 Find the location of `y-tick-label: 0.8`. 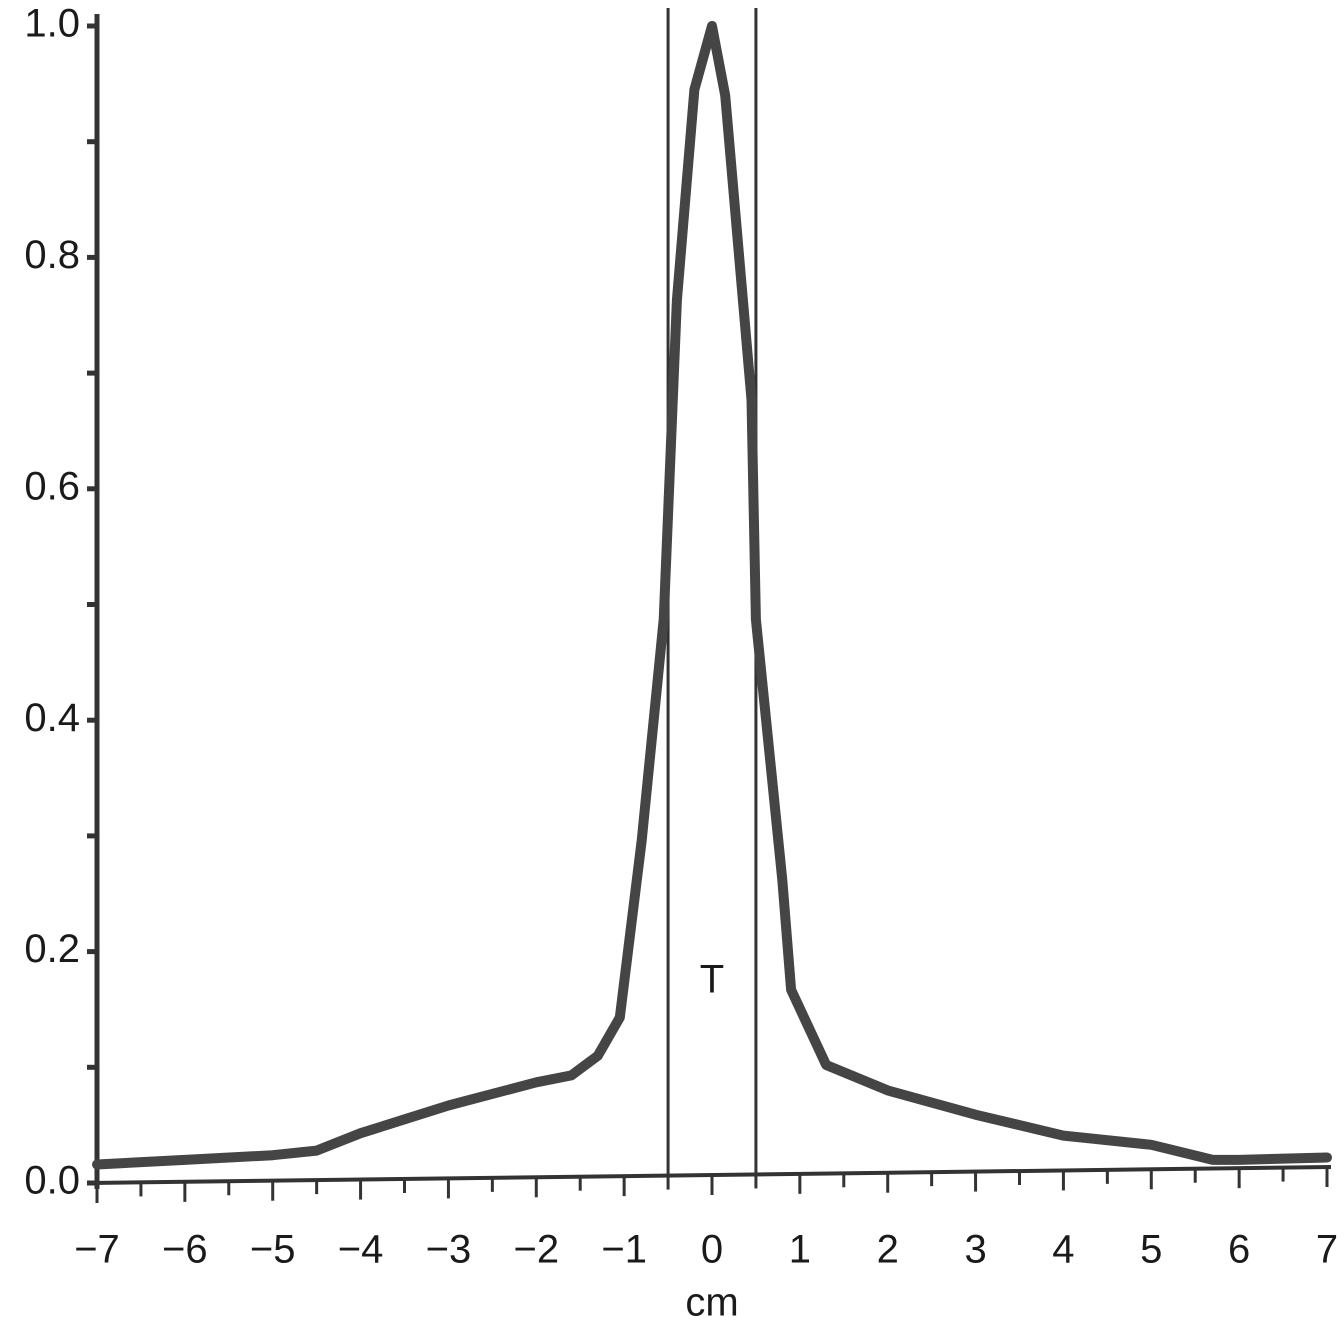

y-tick-label: 0.8 is located at coordinates (52, 255).